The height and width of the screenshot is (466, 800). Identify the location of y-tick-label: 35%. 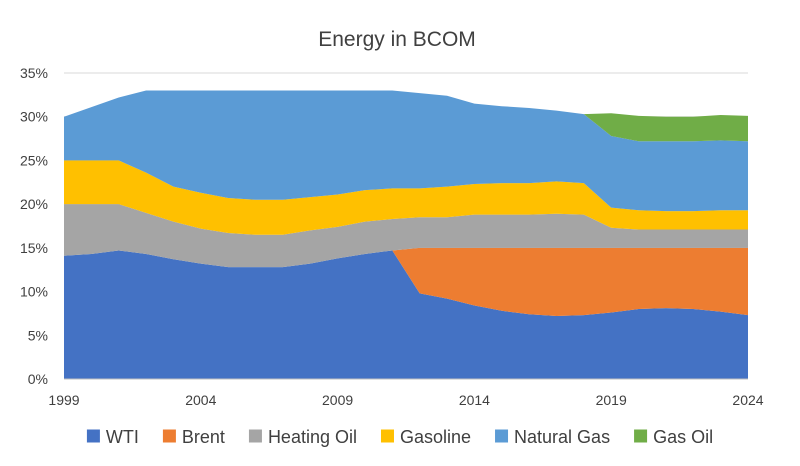
(34, 73).